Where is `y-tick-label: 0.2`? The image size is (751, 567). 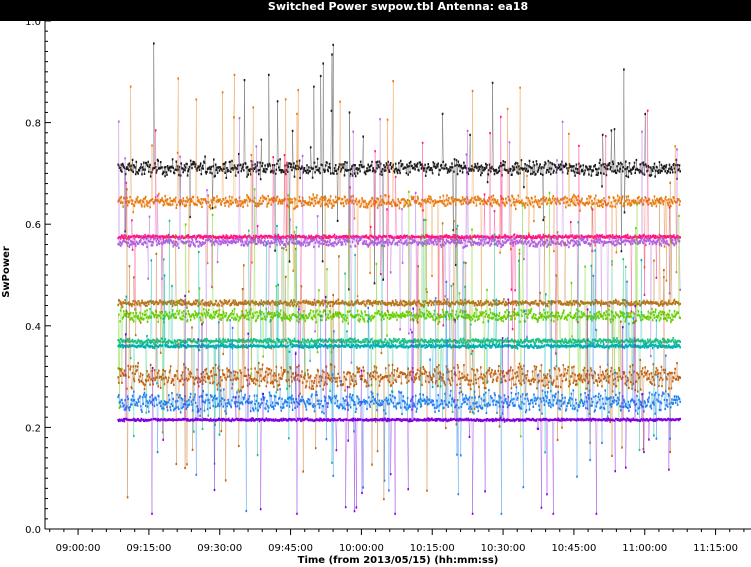 y-tick-label: 0.2 is located at coordinates (33, 428).